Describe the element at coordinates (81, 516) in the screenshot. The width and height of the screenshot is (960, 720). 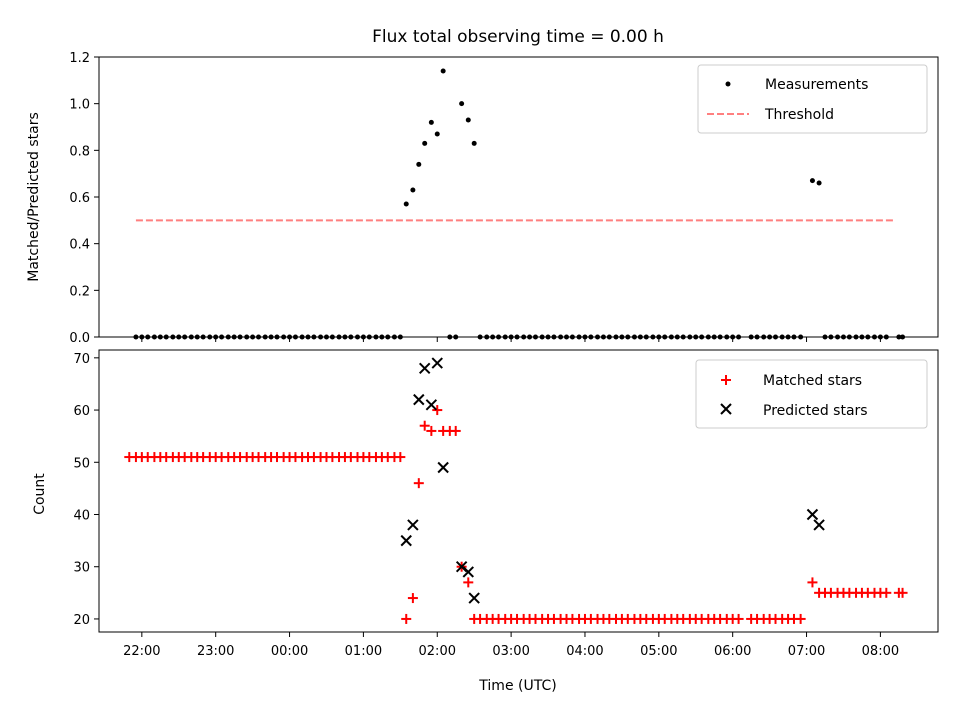
I see `bottom-y-tick-label: 40` at that location.